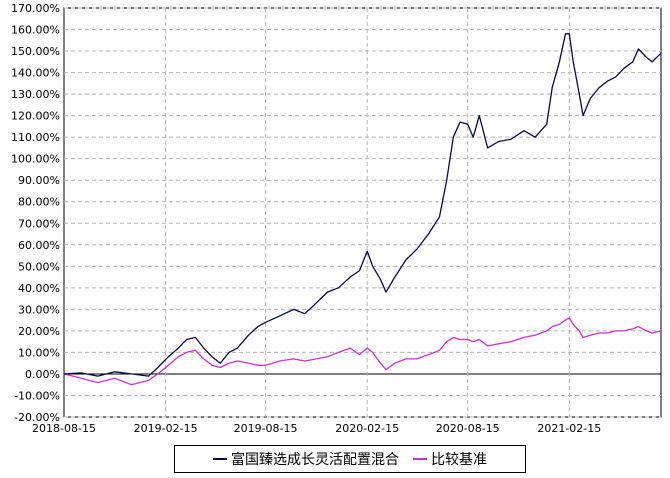 This screenshot has height=478, width=670. I want to click on y-tick-label: 60.00%, so click(39, 245).